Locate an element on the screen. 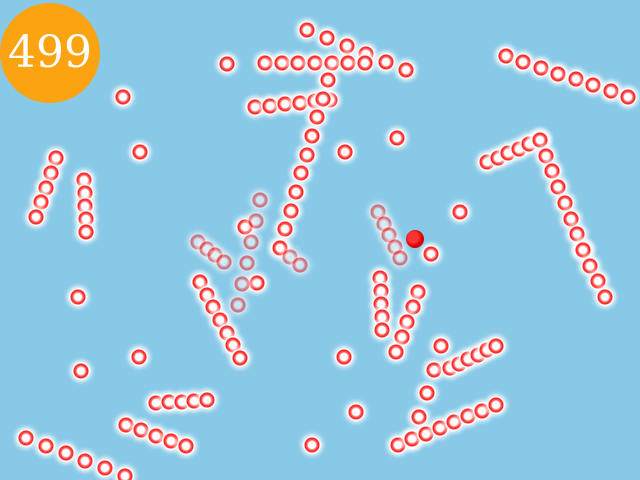 The image size is (640, 480). score-value: 499 is located at coordinates (50, 52).